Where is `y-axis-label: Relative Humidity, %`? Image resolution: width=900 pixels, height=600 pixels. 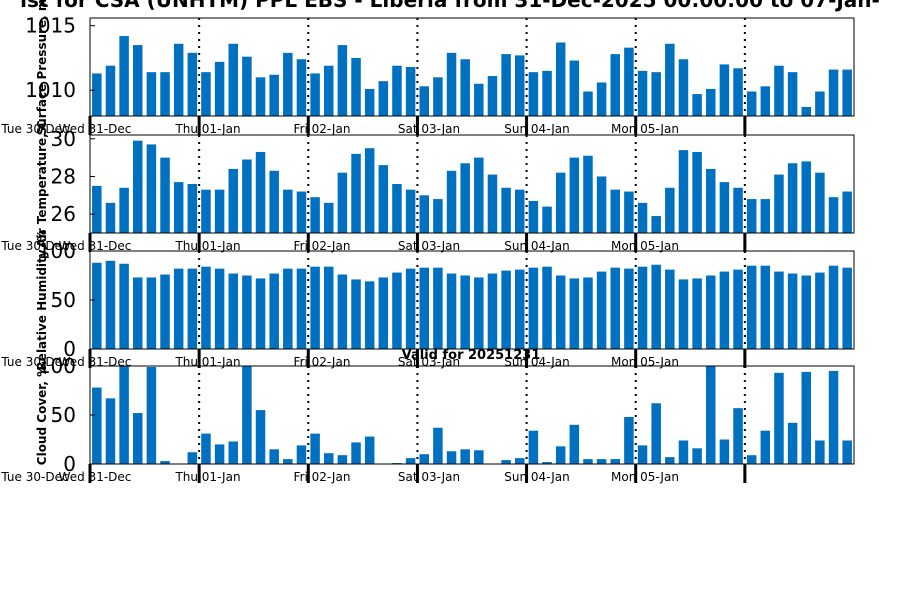
y-axis-label: Relative Humidity, % is located at coordinates (42, 300).